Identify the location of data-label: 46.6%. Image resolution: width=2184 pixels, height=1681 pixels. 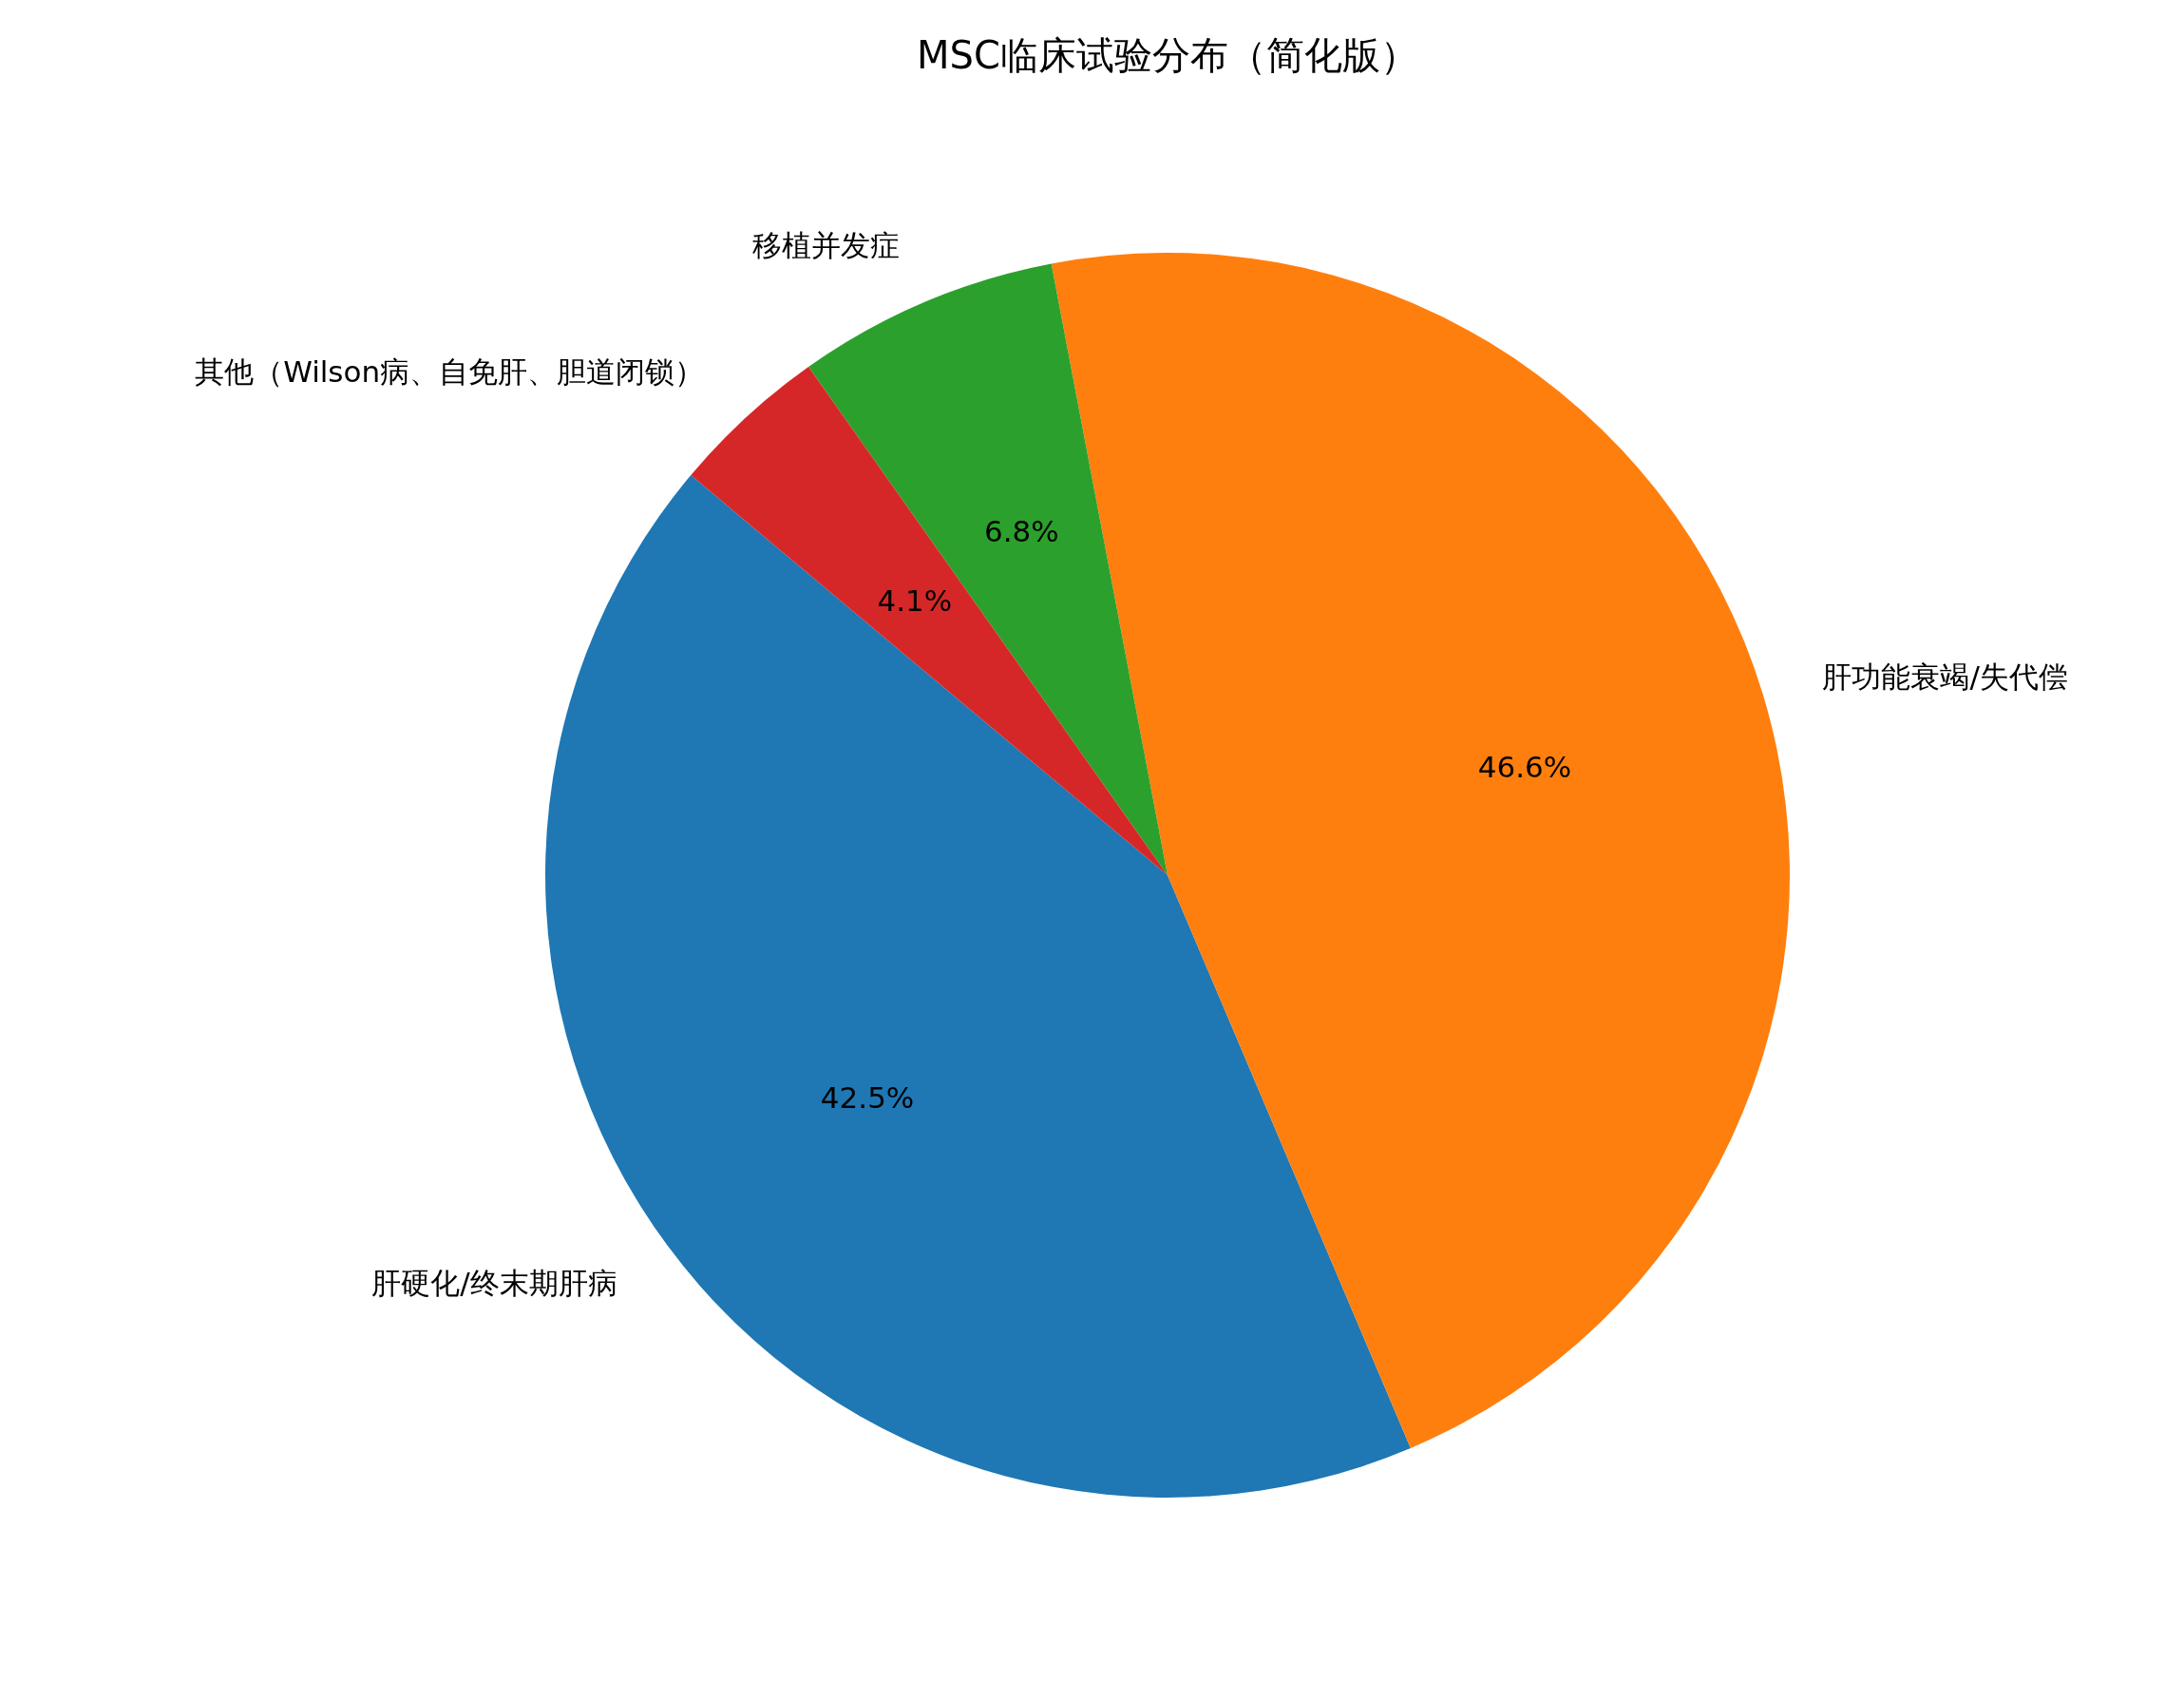
(1524, 766).